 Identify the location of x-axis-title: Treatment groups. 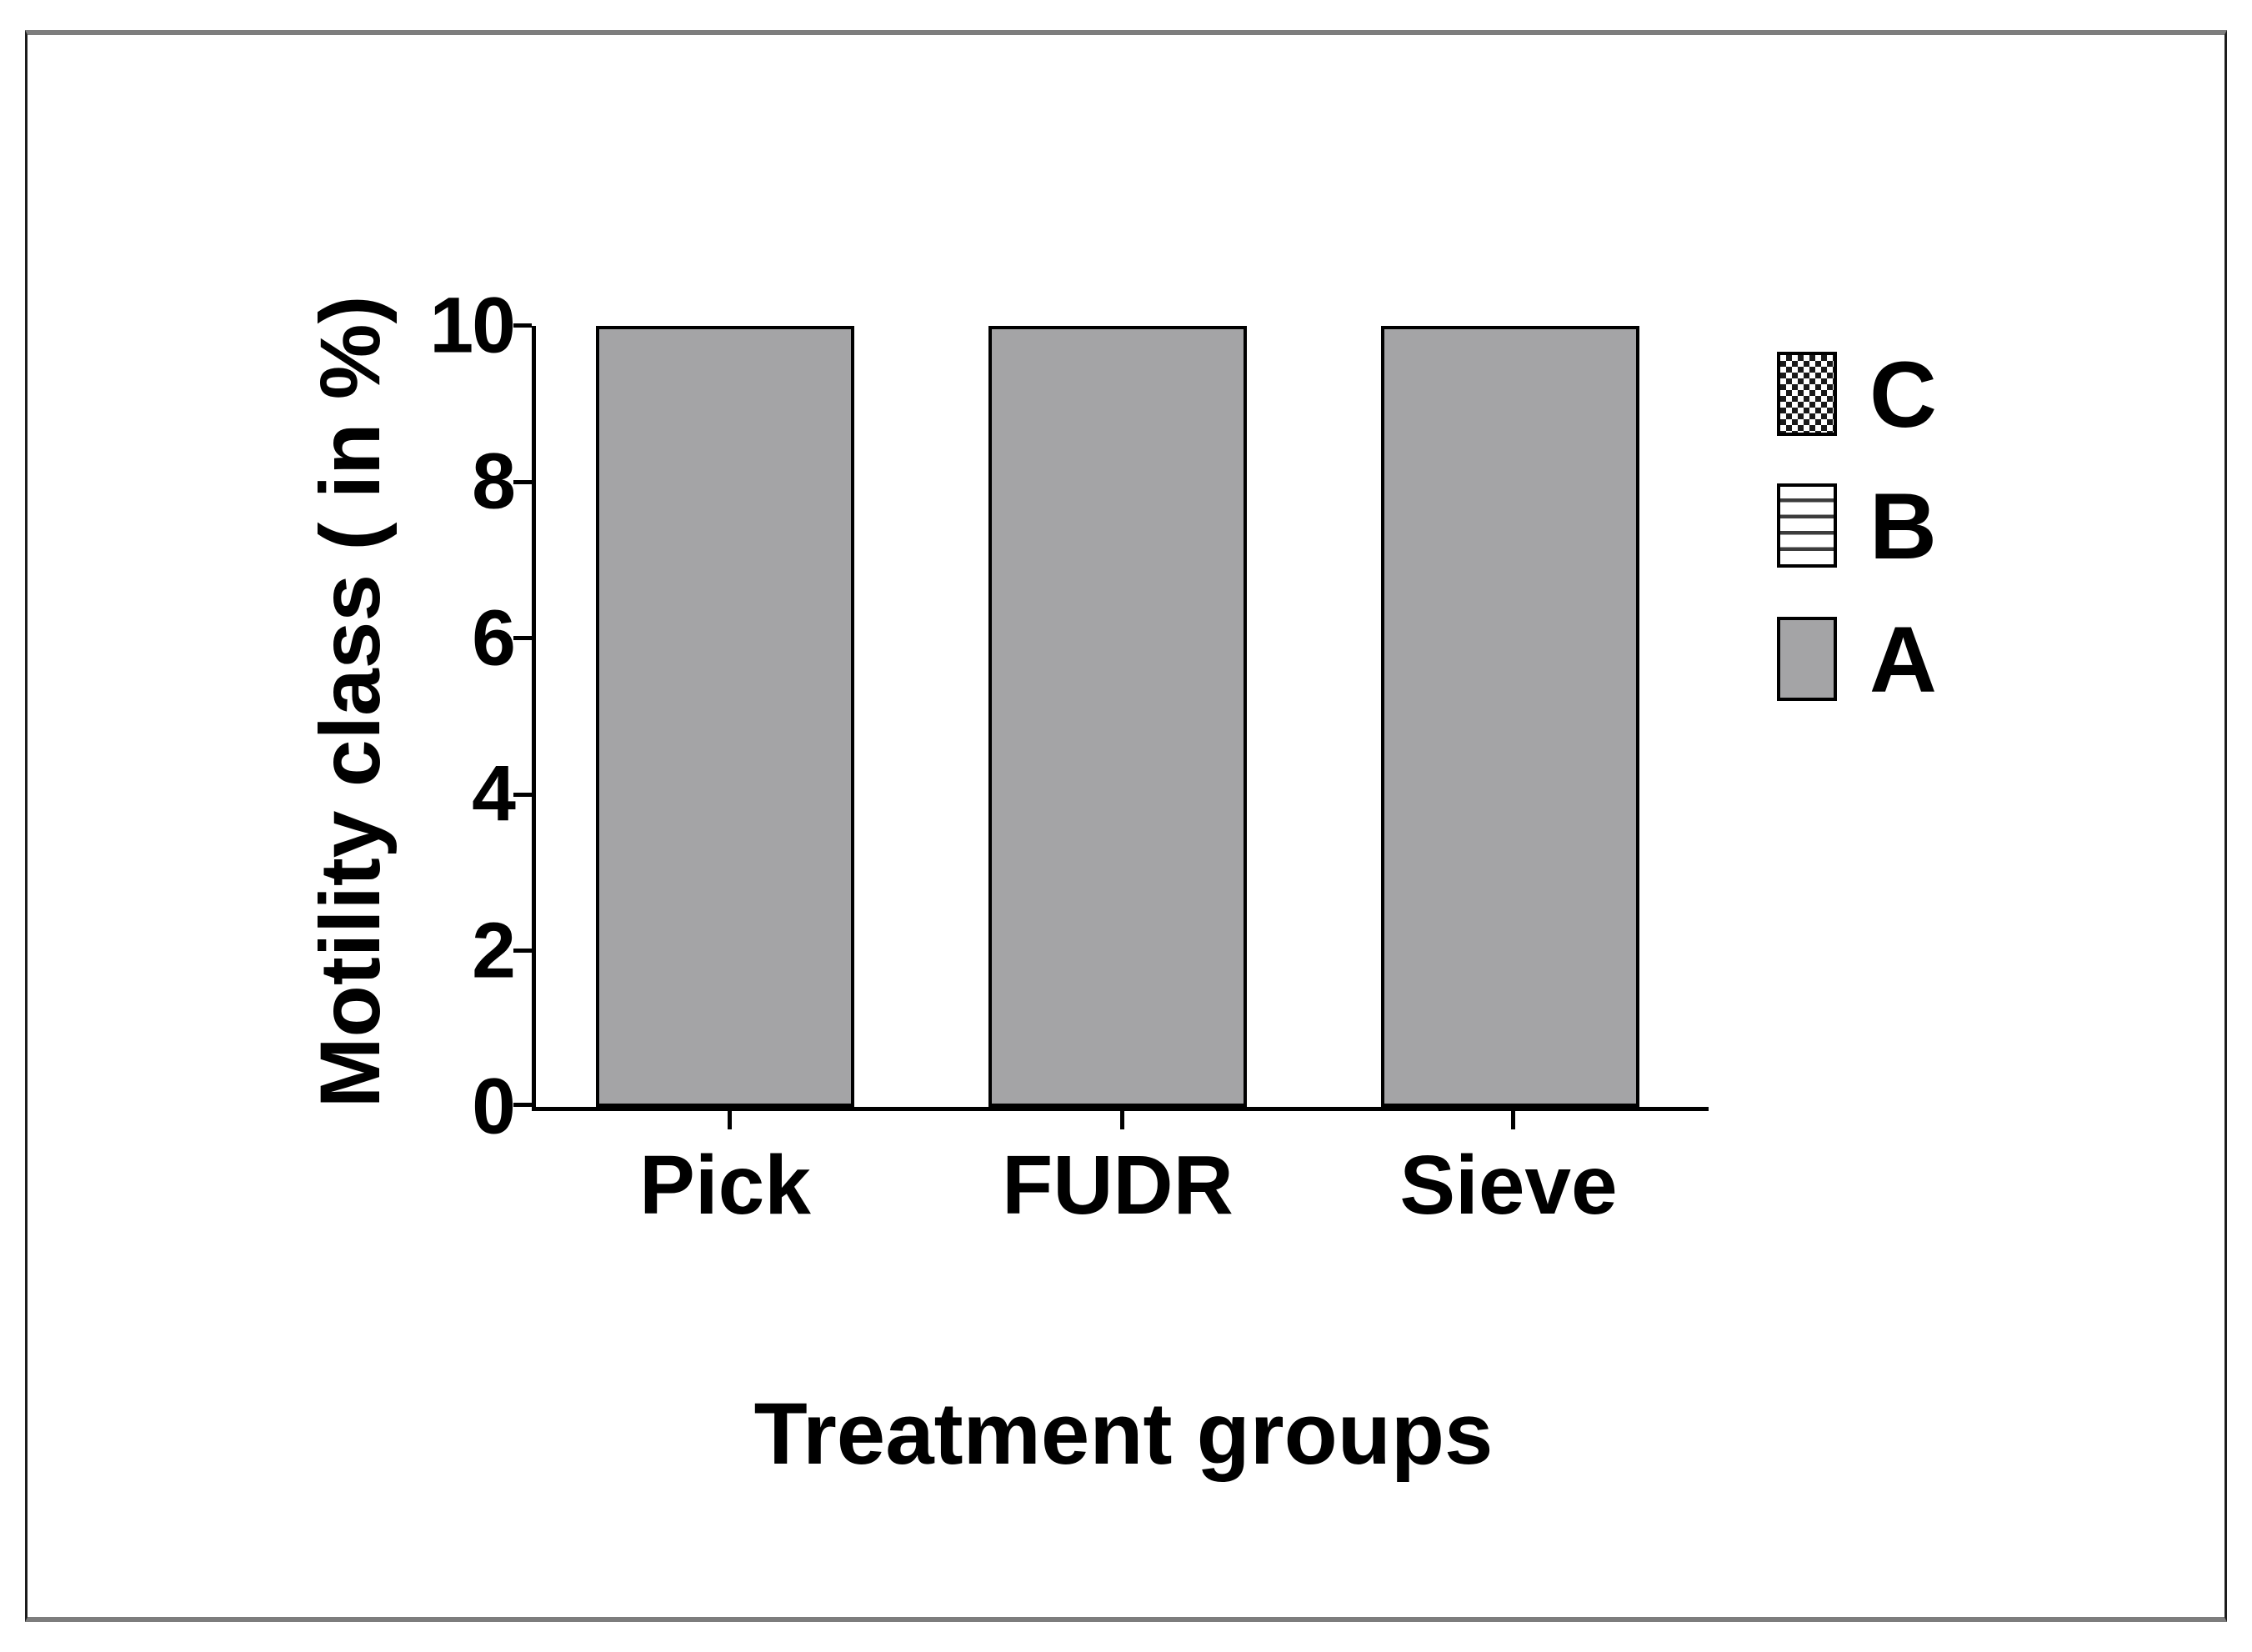
(1123, 1434).